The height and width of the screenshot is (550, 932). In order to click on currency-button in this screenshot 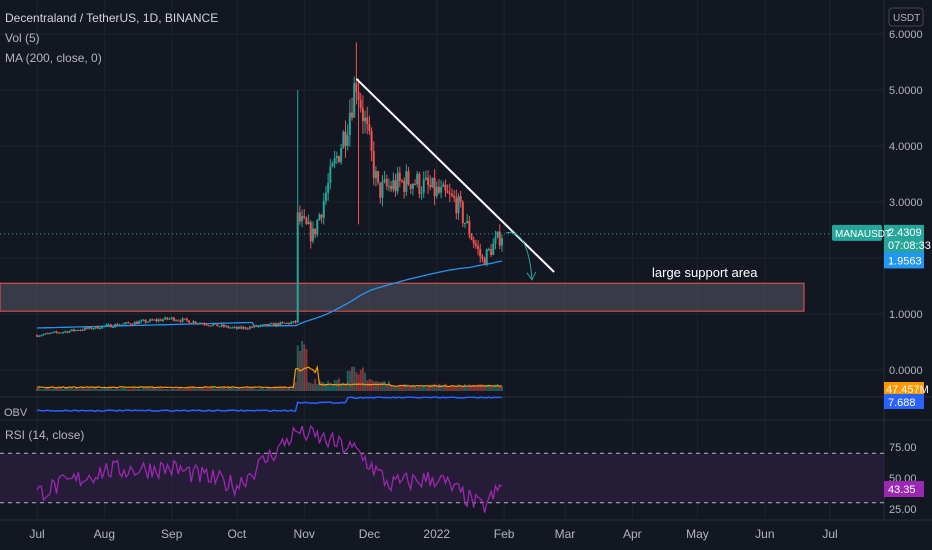, I will do `click(906, 17)`.